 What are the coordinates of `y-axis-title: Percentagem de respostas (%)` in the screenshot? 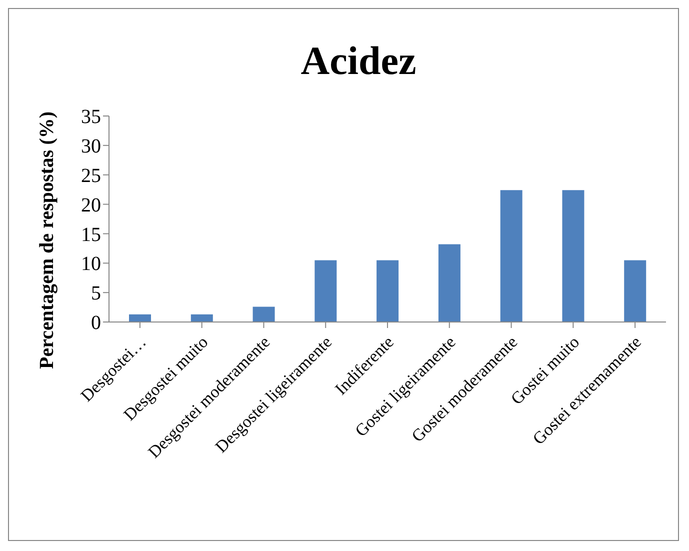 It's located at (47, 240).